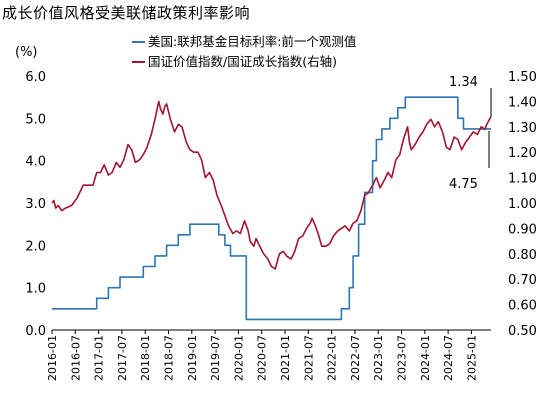 The height and width of the screenshot is (408, 550). I want to click on right-y-tick-label: 1.40, so click(522, 102).